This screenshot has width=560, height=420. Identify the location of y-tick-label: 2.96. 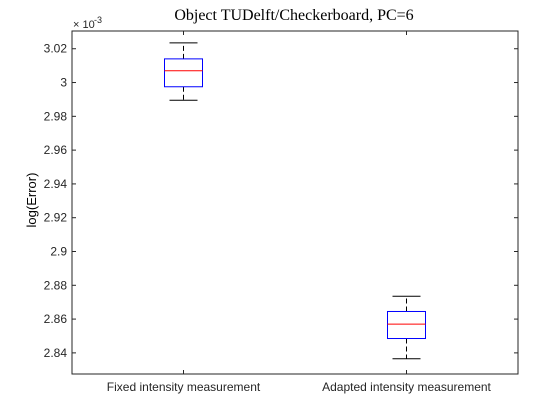
(56, 150).